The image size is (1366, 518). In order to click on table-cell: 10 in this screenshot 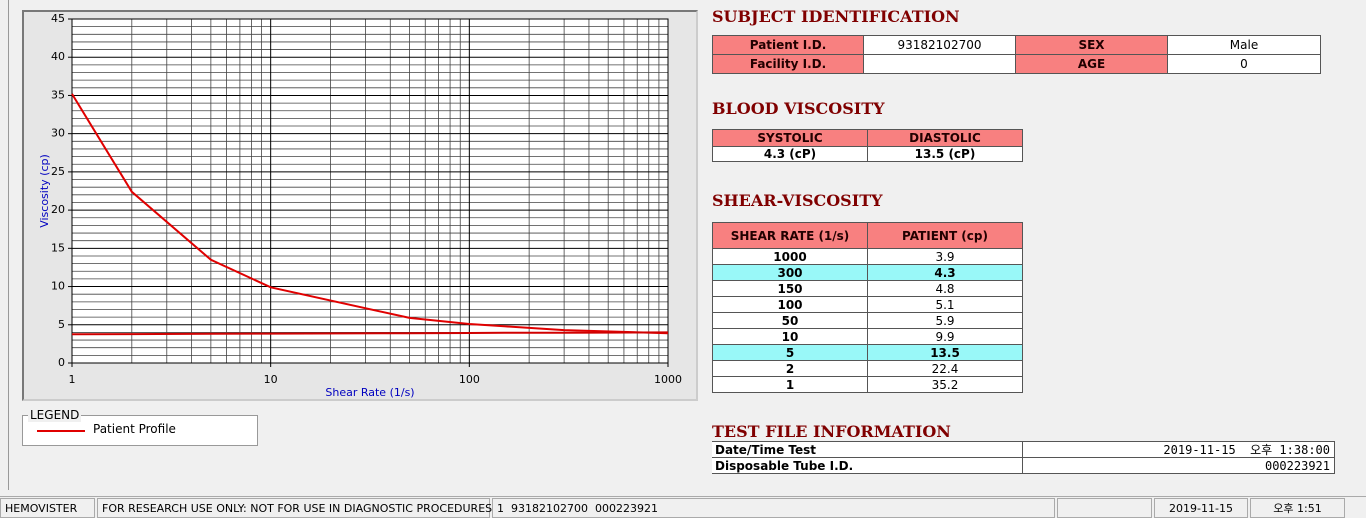, I will do `click(790, 336)`.